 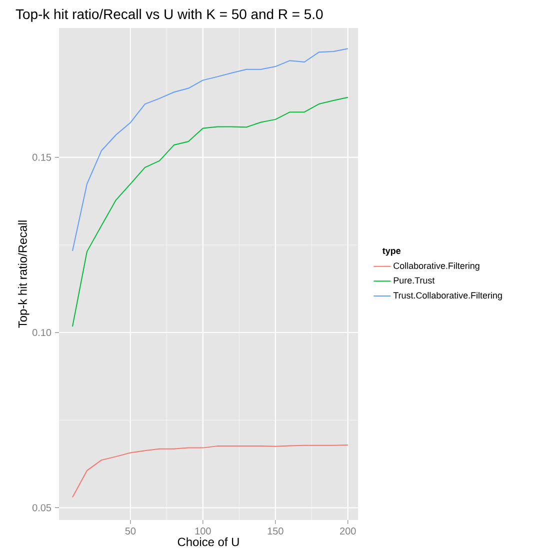 I want to click on x-tick-label: 150, so click(x=276, y=531).